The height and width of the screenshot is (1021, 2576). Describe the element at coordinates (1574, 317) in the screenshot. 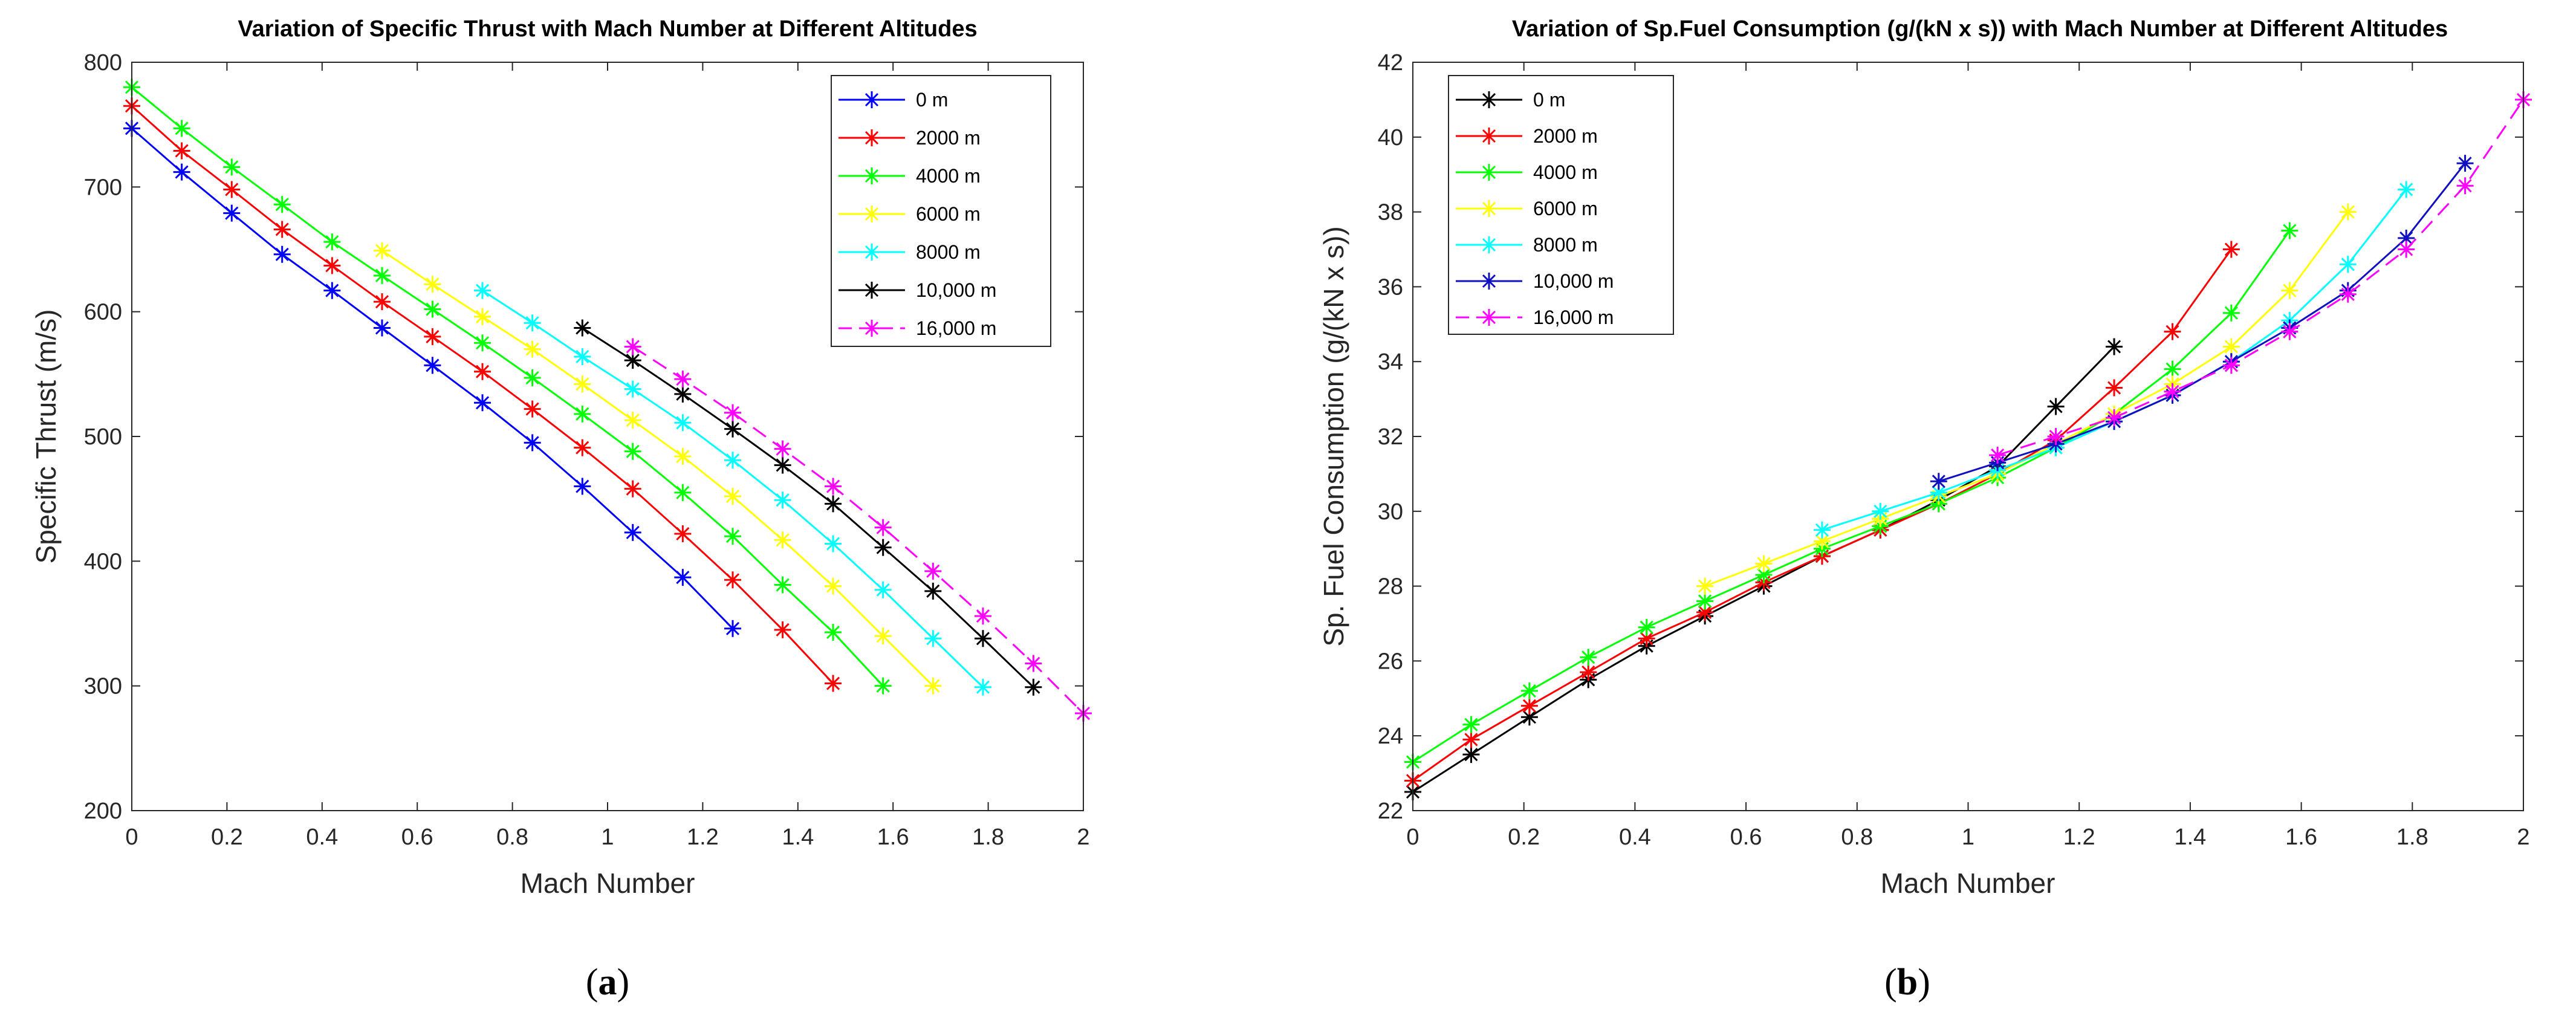

I see `chart-b-legend-label: 16,000 m` at that location.